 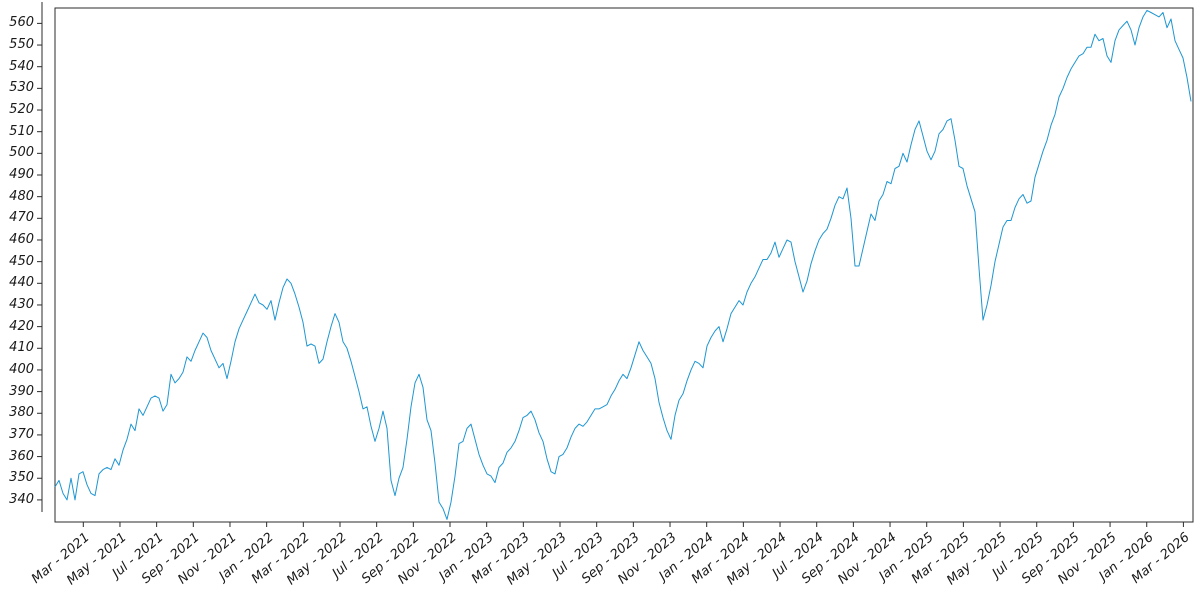 What do you see at coordinates (21, 66) in the screenshot?
I see `y-tick-label: 540` at bounding box center [21, 66].